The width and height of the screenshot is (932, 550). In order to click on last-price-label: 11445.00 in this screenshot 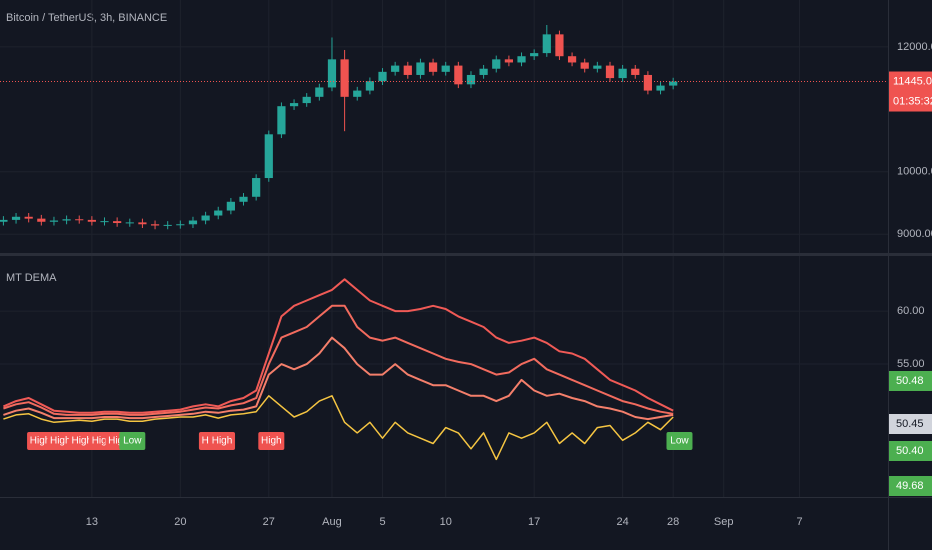, I will do `click(912, 81)`.